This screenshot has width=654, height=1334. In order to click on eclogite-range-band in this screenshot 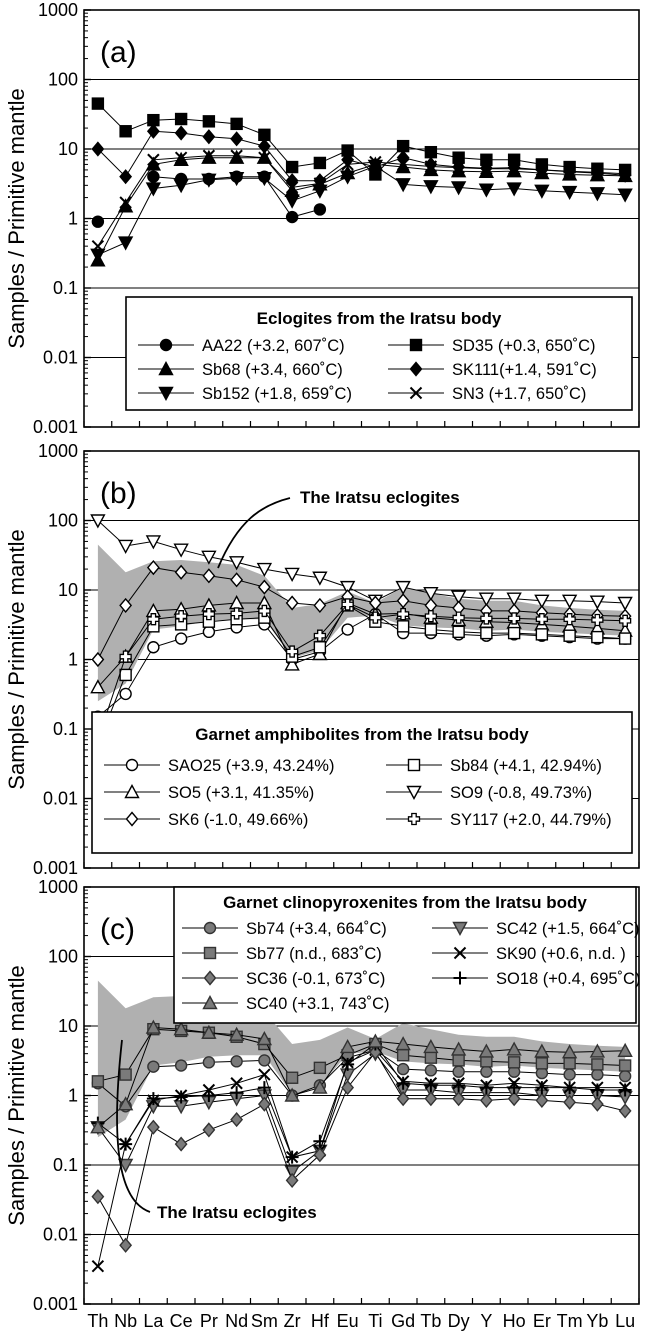, I will do `click(361, 623)`.